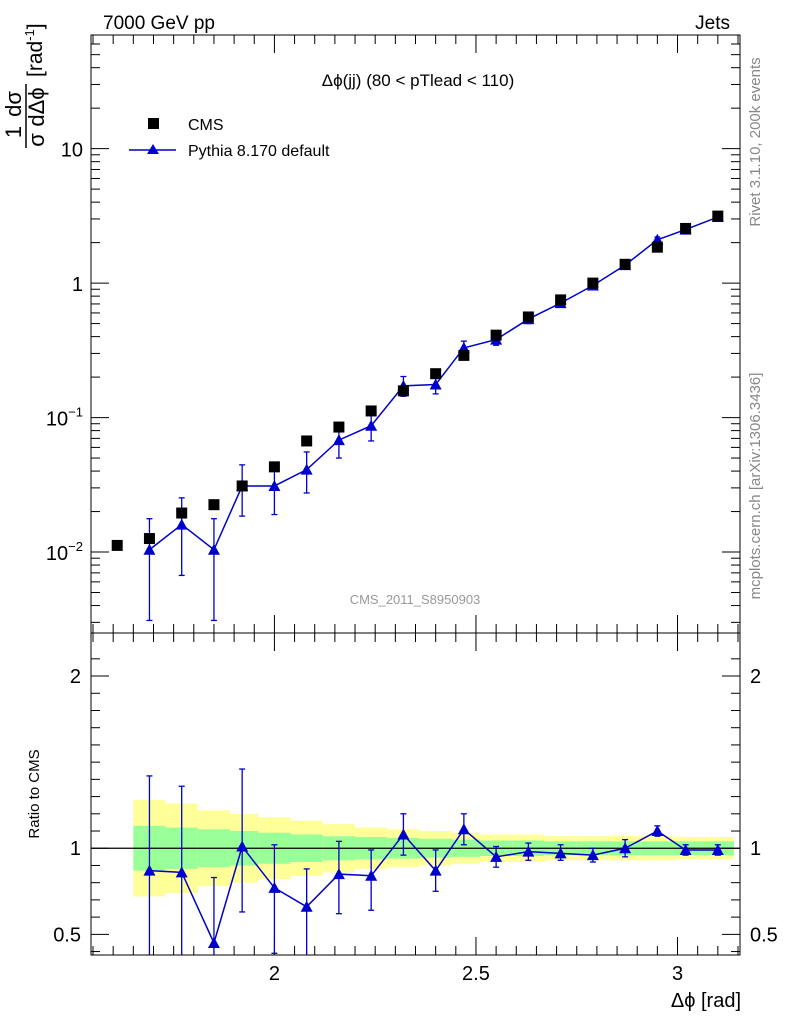 This screenshot has width=786, height=1024. Describe the element at coordinates (36, 106) in the screenshot. I see `ylabel-ddphi: dΔϕ` at that location.